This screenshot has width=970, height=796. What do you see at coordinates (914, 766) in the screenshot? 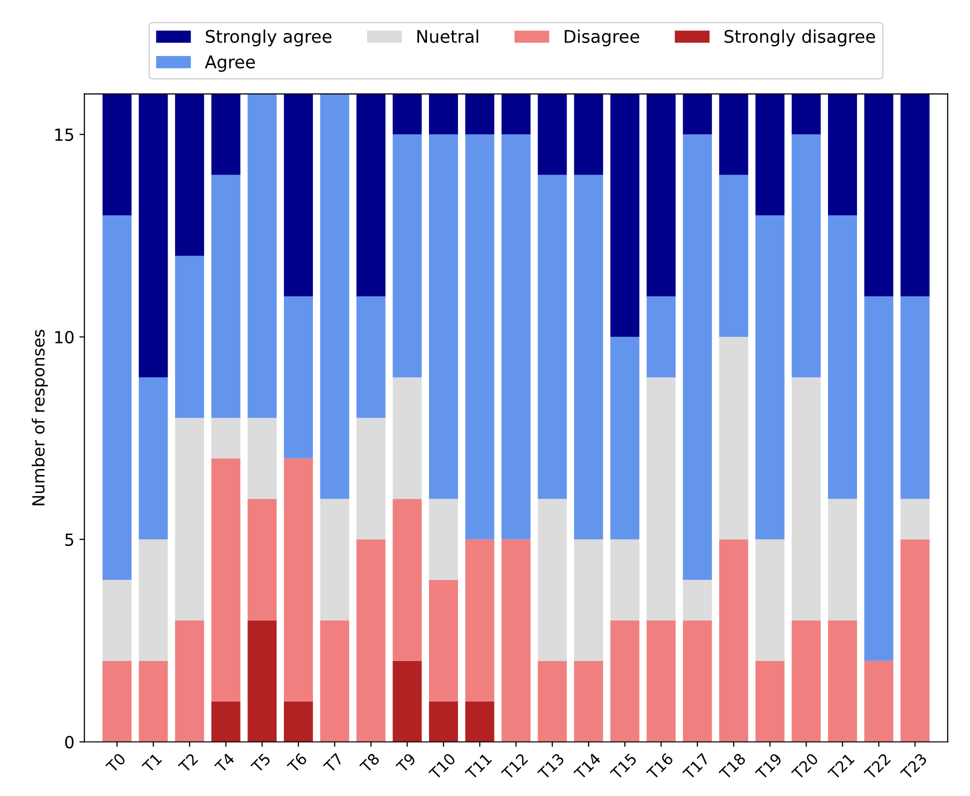
I see `x-tick-label: T23` at bounding box center [914, 766].